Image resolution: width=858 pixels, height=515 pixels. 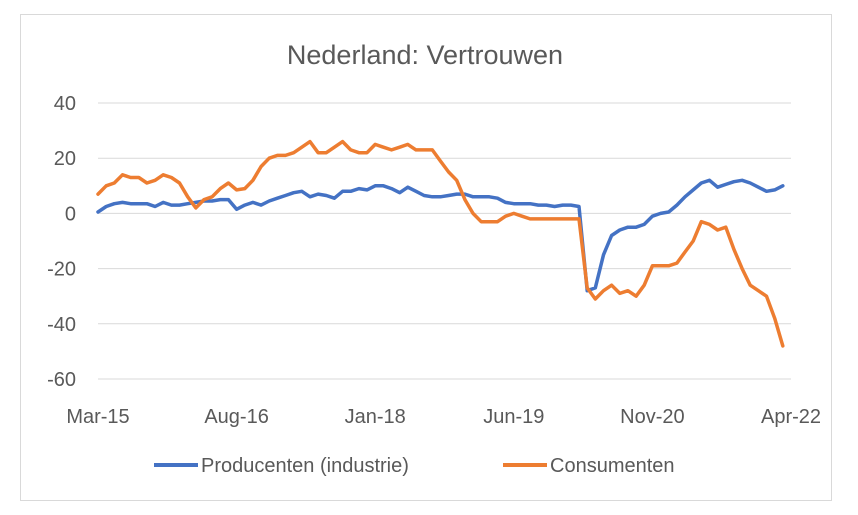 What do you see at coordinates (443, 417) in the screenshot?
I see `x-axis-ticks: Mar-15 Aug-16 Jan-18 Jun-19 Nov-20 Apr-22` at bounding box center [443, 417].